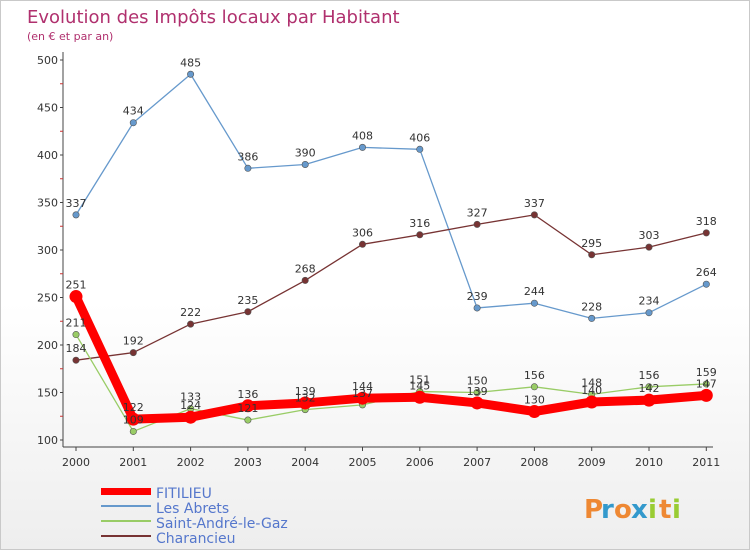 This screenshot has height=550, width=750. I want to click on y-tick-label: 100, so click(47, 440).